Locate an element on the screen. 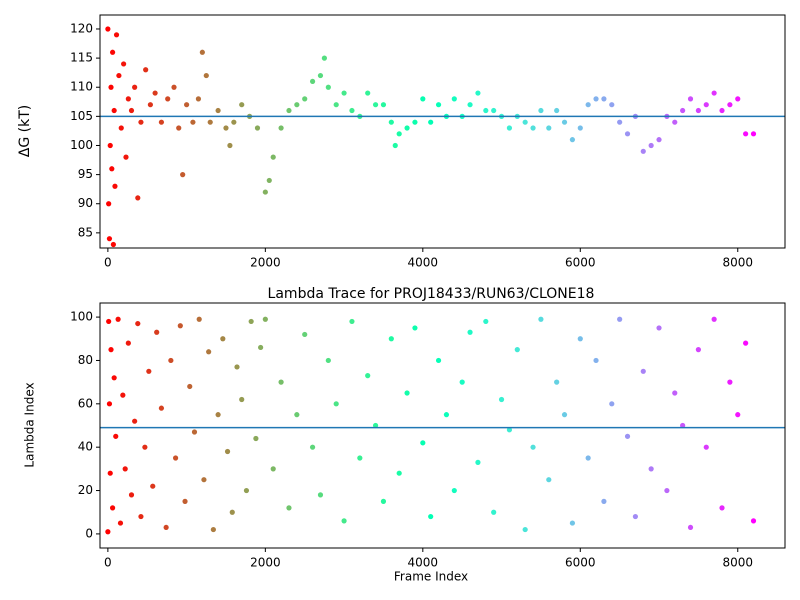 The height and width of the screenshot is (600, 800). y-tick-label: 85 is located at coordinates (85, 232).